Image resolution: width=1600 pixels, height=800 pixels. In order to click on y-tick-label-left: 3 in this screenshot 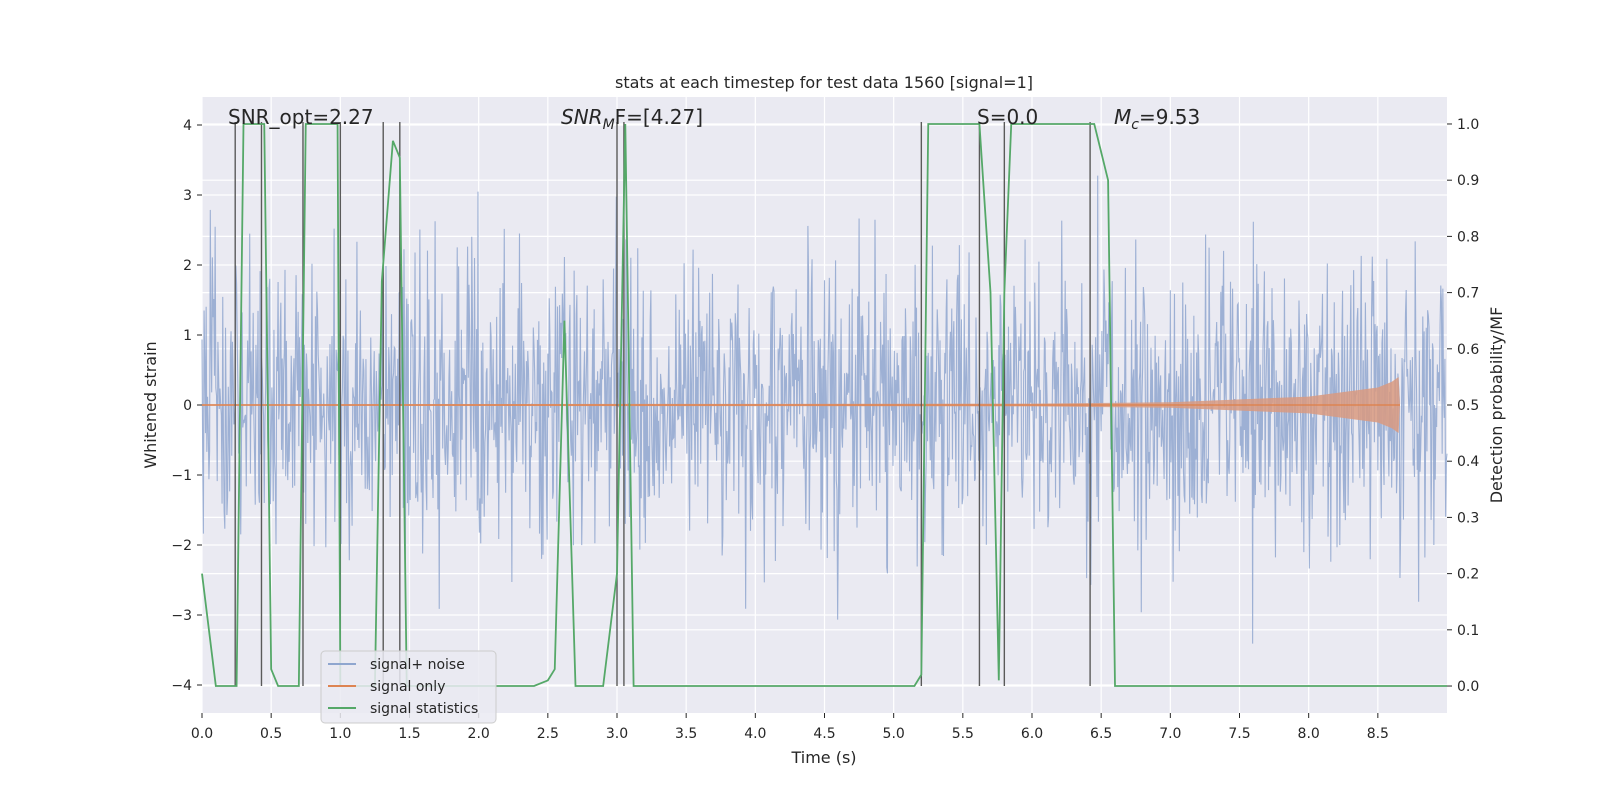, I will do `click(187, 196)`.